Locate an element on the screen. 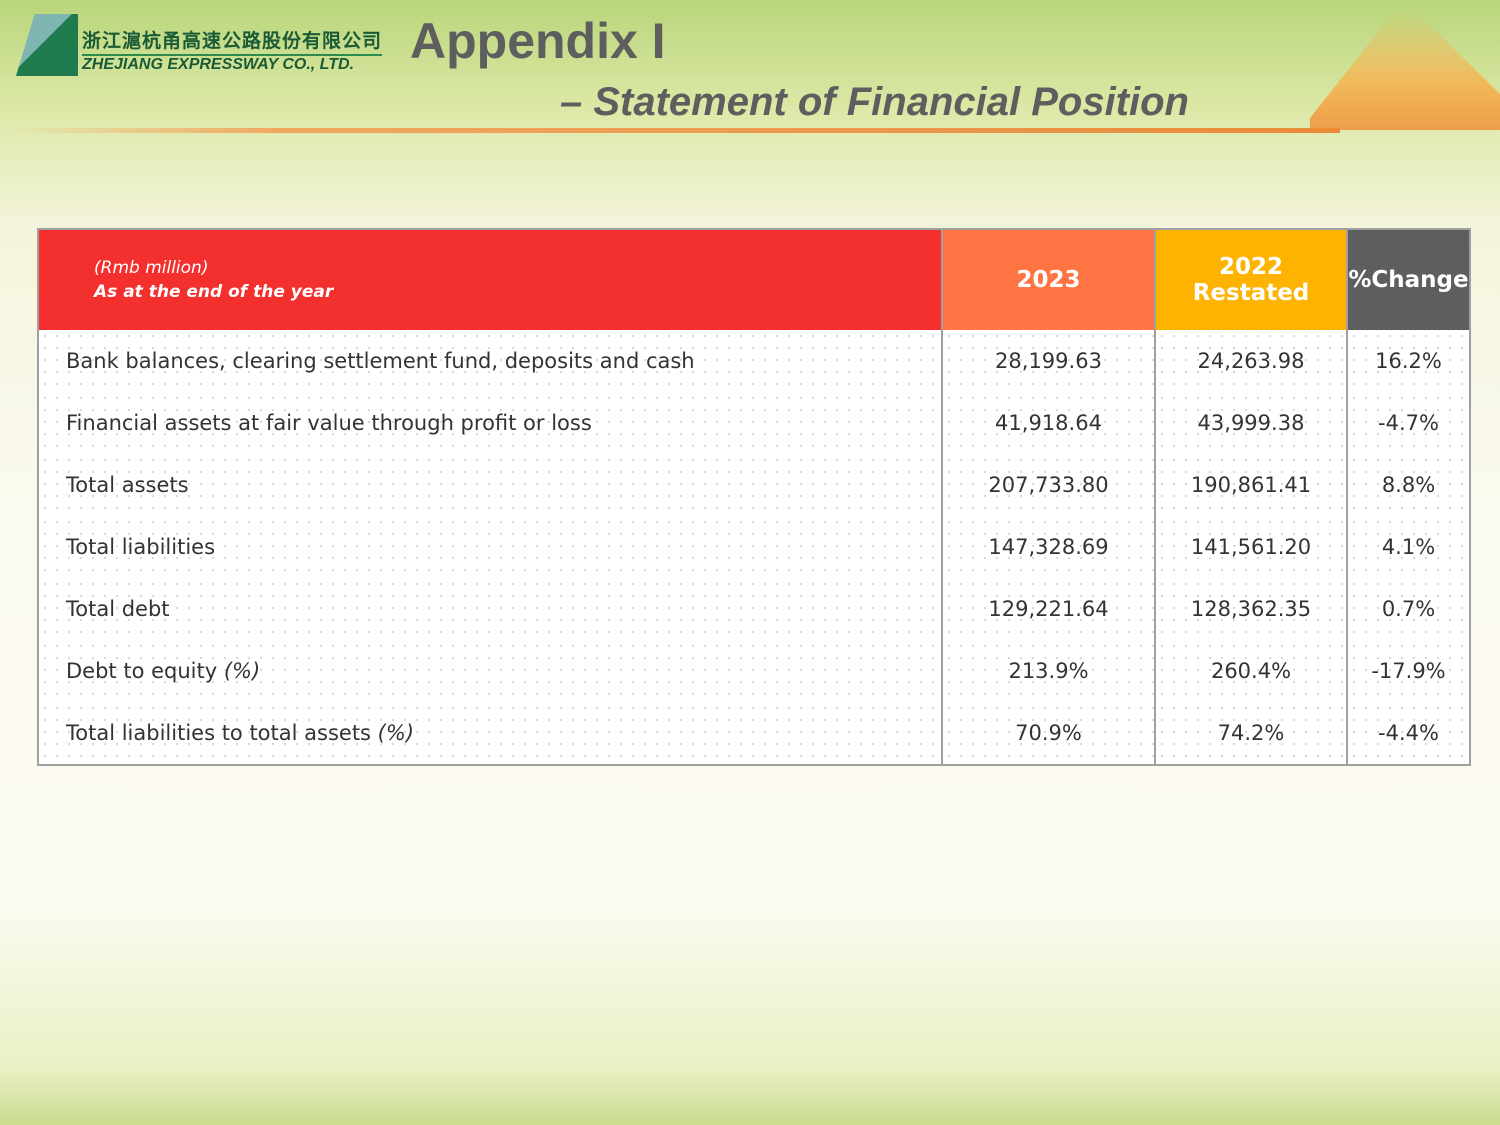 Image resolution: width=1500 pixels, height=1125 pixels. table-row: Total assets 207,733.80 190,861.41 8.8% is located at coordinates (754, 485).